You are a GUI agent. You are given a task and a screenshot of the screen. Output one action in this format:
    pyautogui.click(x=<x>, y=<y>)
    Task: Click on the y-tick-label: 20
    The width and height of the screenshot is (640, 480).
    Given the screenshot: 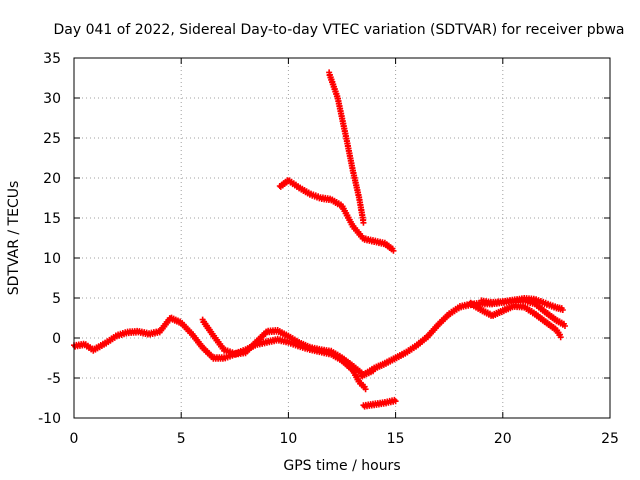 What is the action you would take?
    pyautogui.click(x=52, y=179)
    